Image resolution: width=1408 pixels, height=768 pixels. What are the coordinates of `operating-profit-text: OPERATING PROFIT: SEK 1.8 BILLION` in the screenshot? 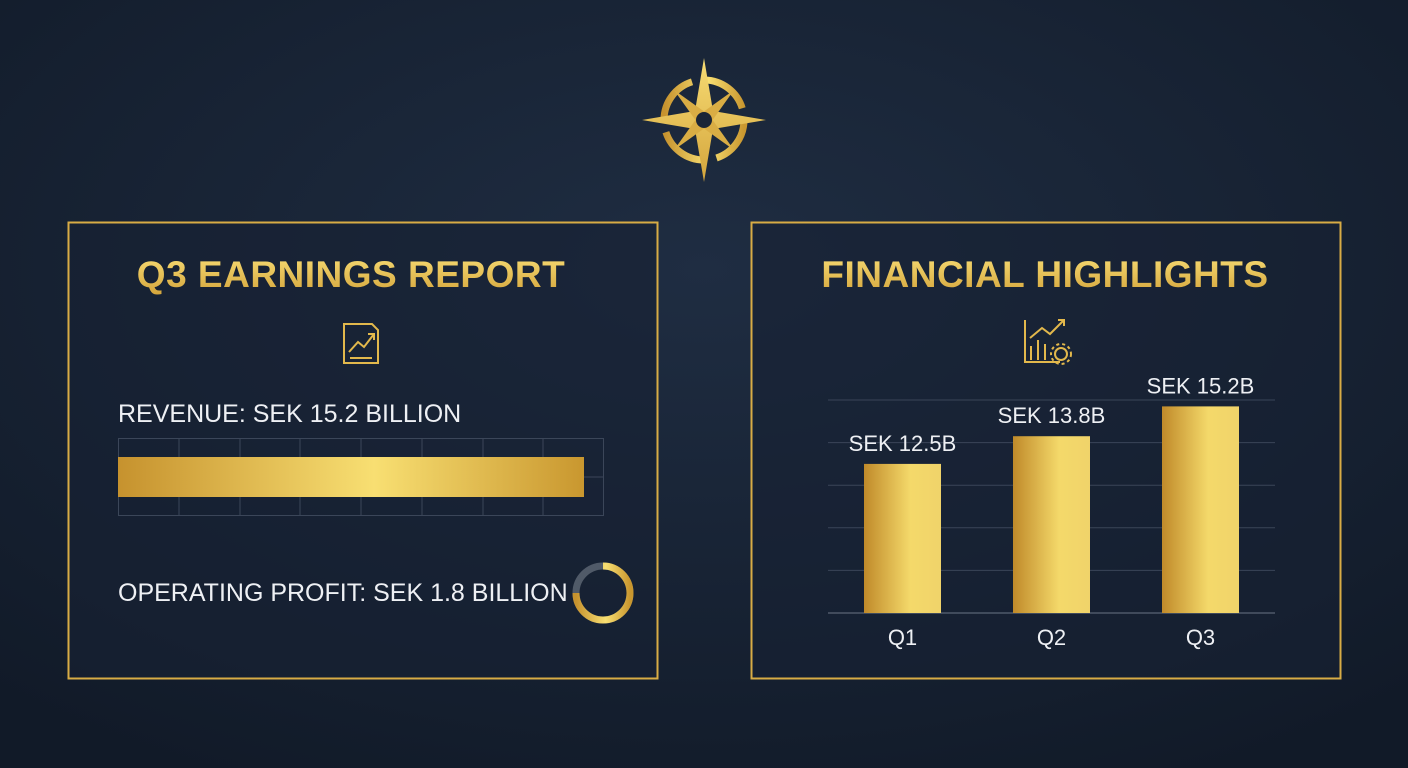 It's located at (343, 593).